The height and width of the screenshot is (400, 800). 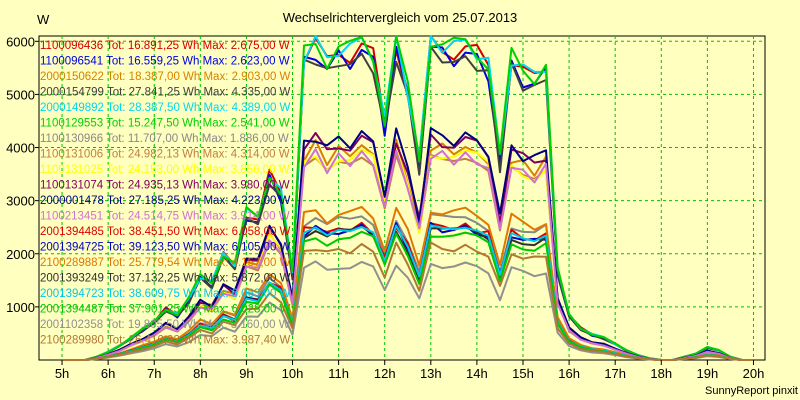 I want to click on x-tick-label: 13h, so click(x=431, y=373).